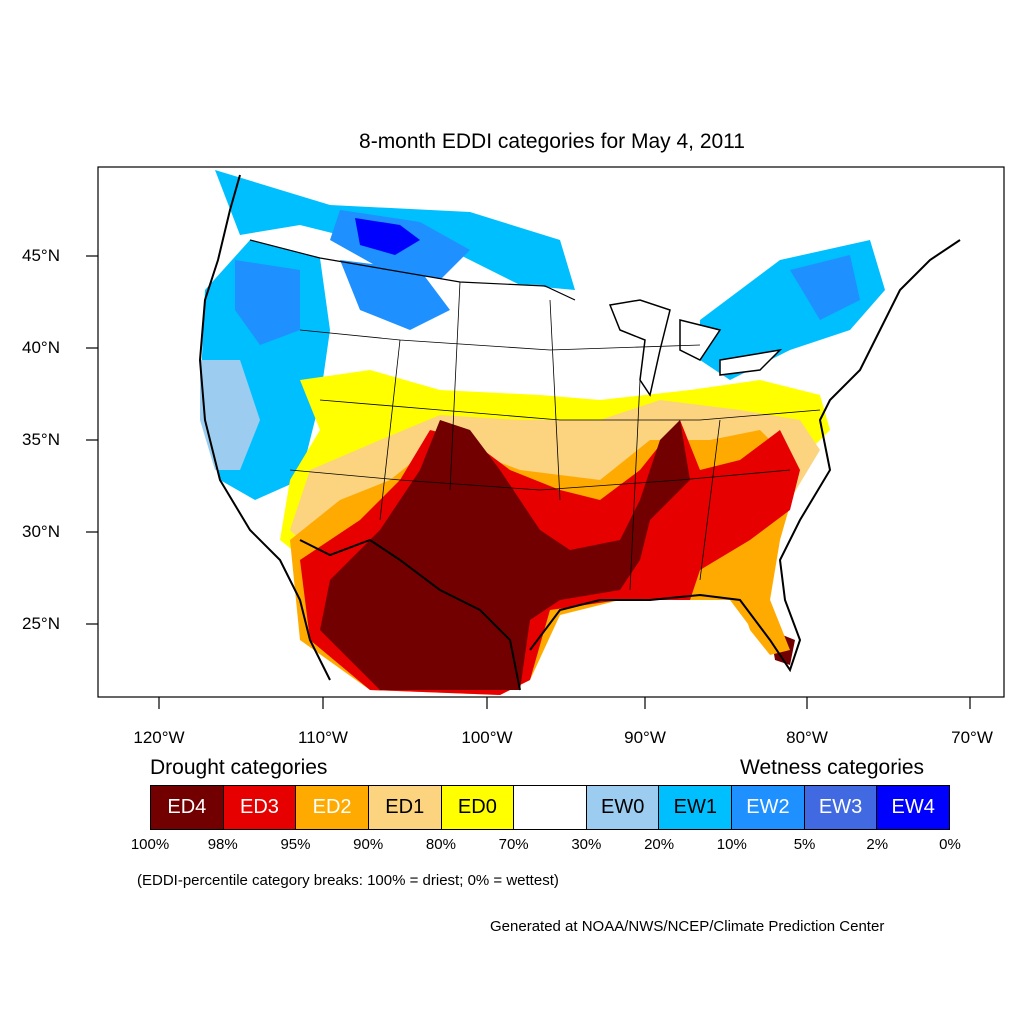  I want to click on percentile-label: 95%, so click(295, 844).